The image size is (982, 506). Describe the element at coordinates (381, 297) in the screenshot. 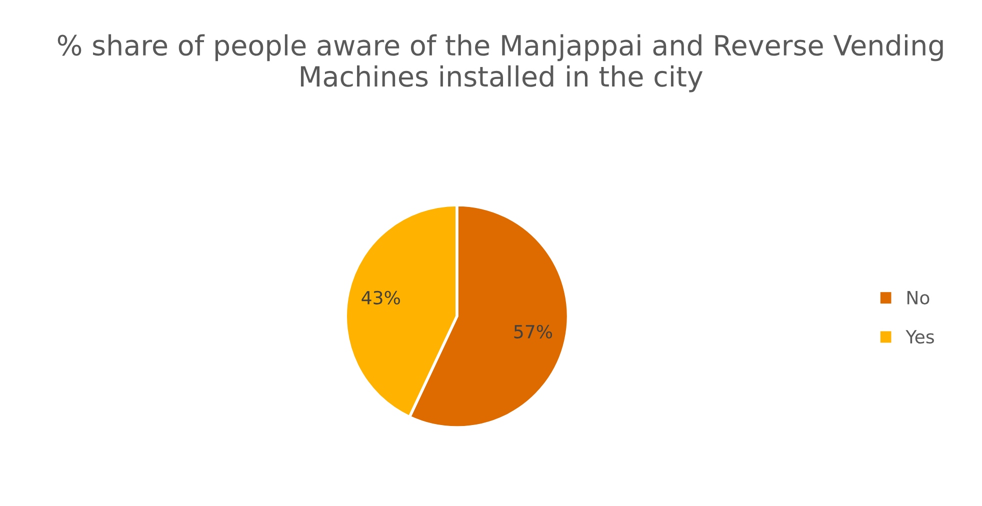

I see `data-label: 43%` at that location.